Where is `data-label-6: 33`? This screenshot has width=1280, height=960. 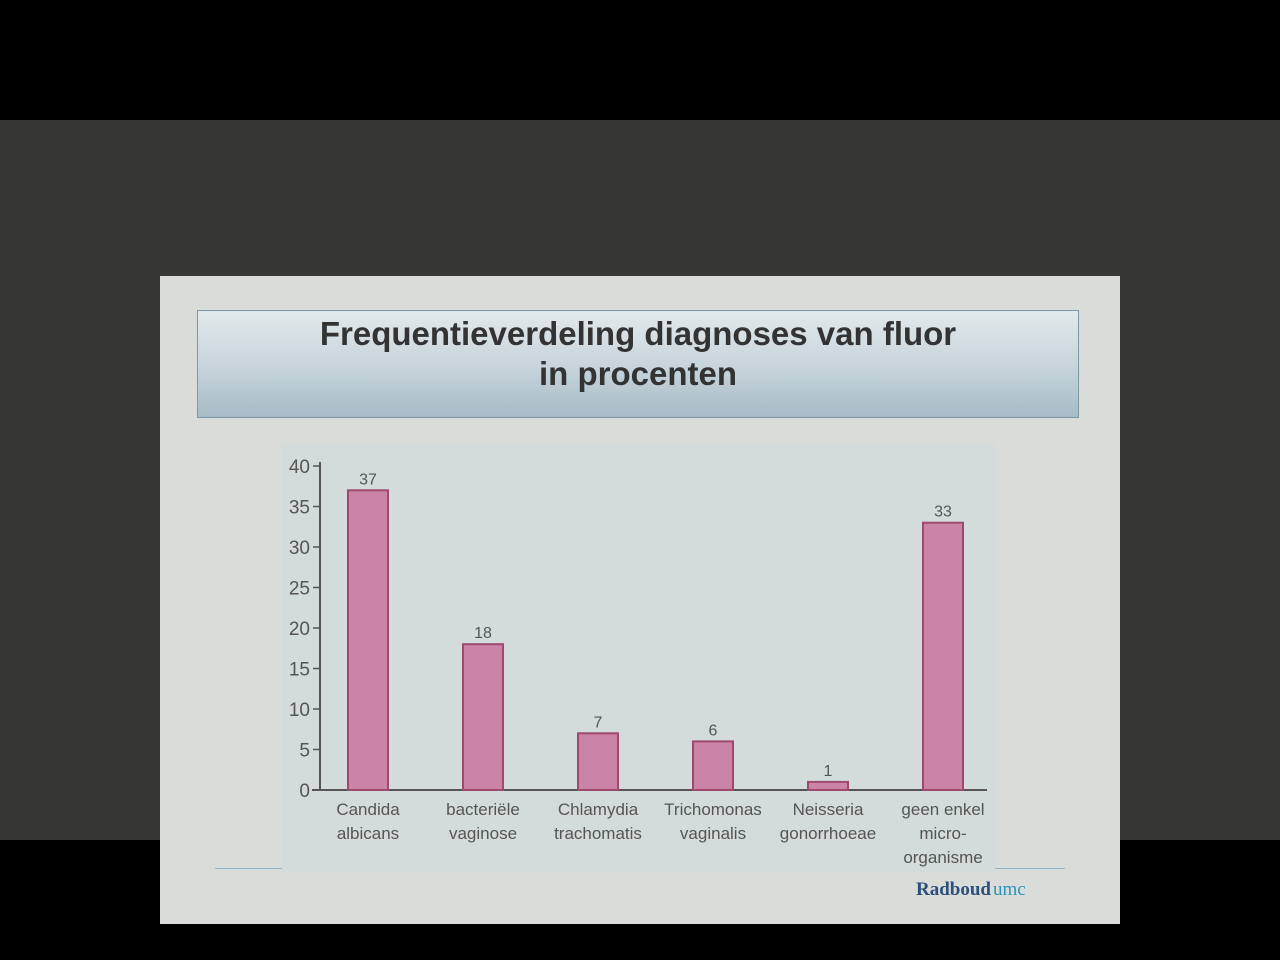
data-label-6: 33 is located at coordinates (943, 512).